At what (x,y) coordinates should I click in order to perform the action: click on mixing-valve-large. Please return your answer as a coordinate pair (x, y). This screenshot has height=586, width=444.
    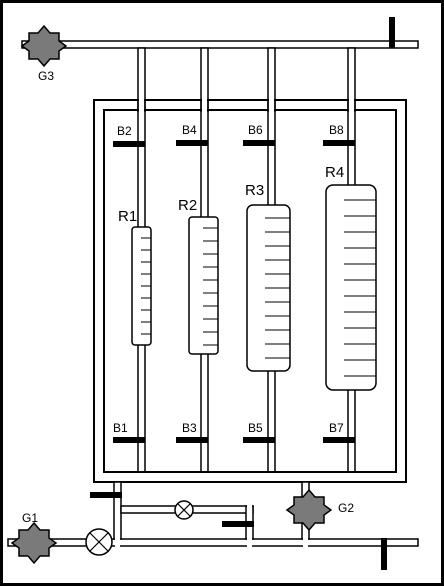
    Looking at the image, I should click on (99, 542).